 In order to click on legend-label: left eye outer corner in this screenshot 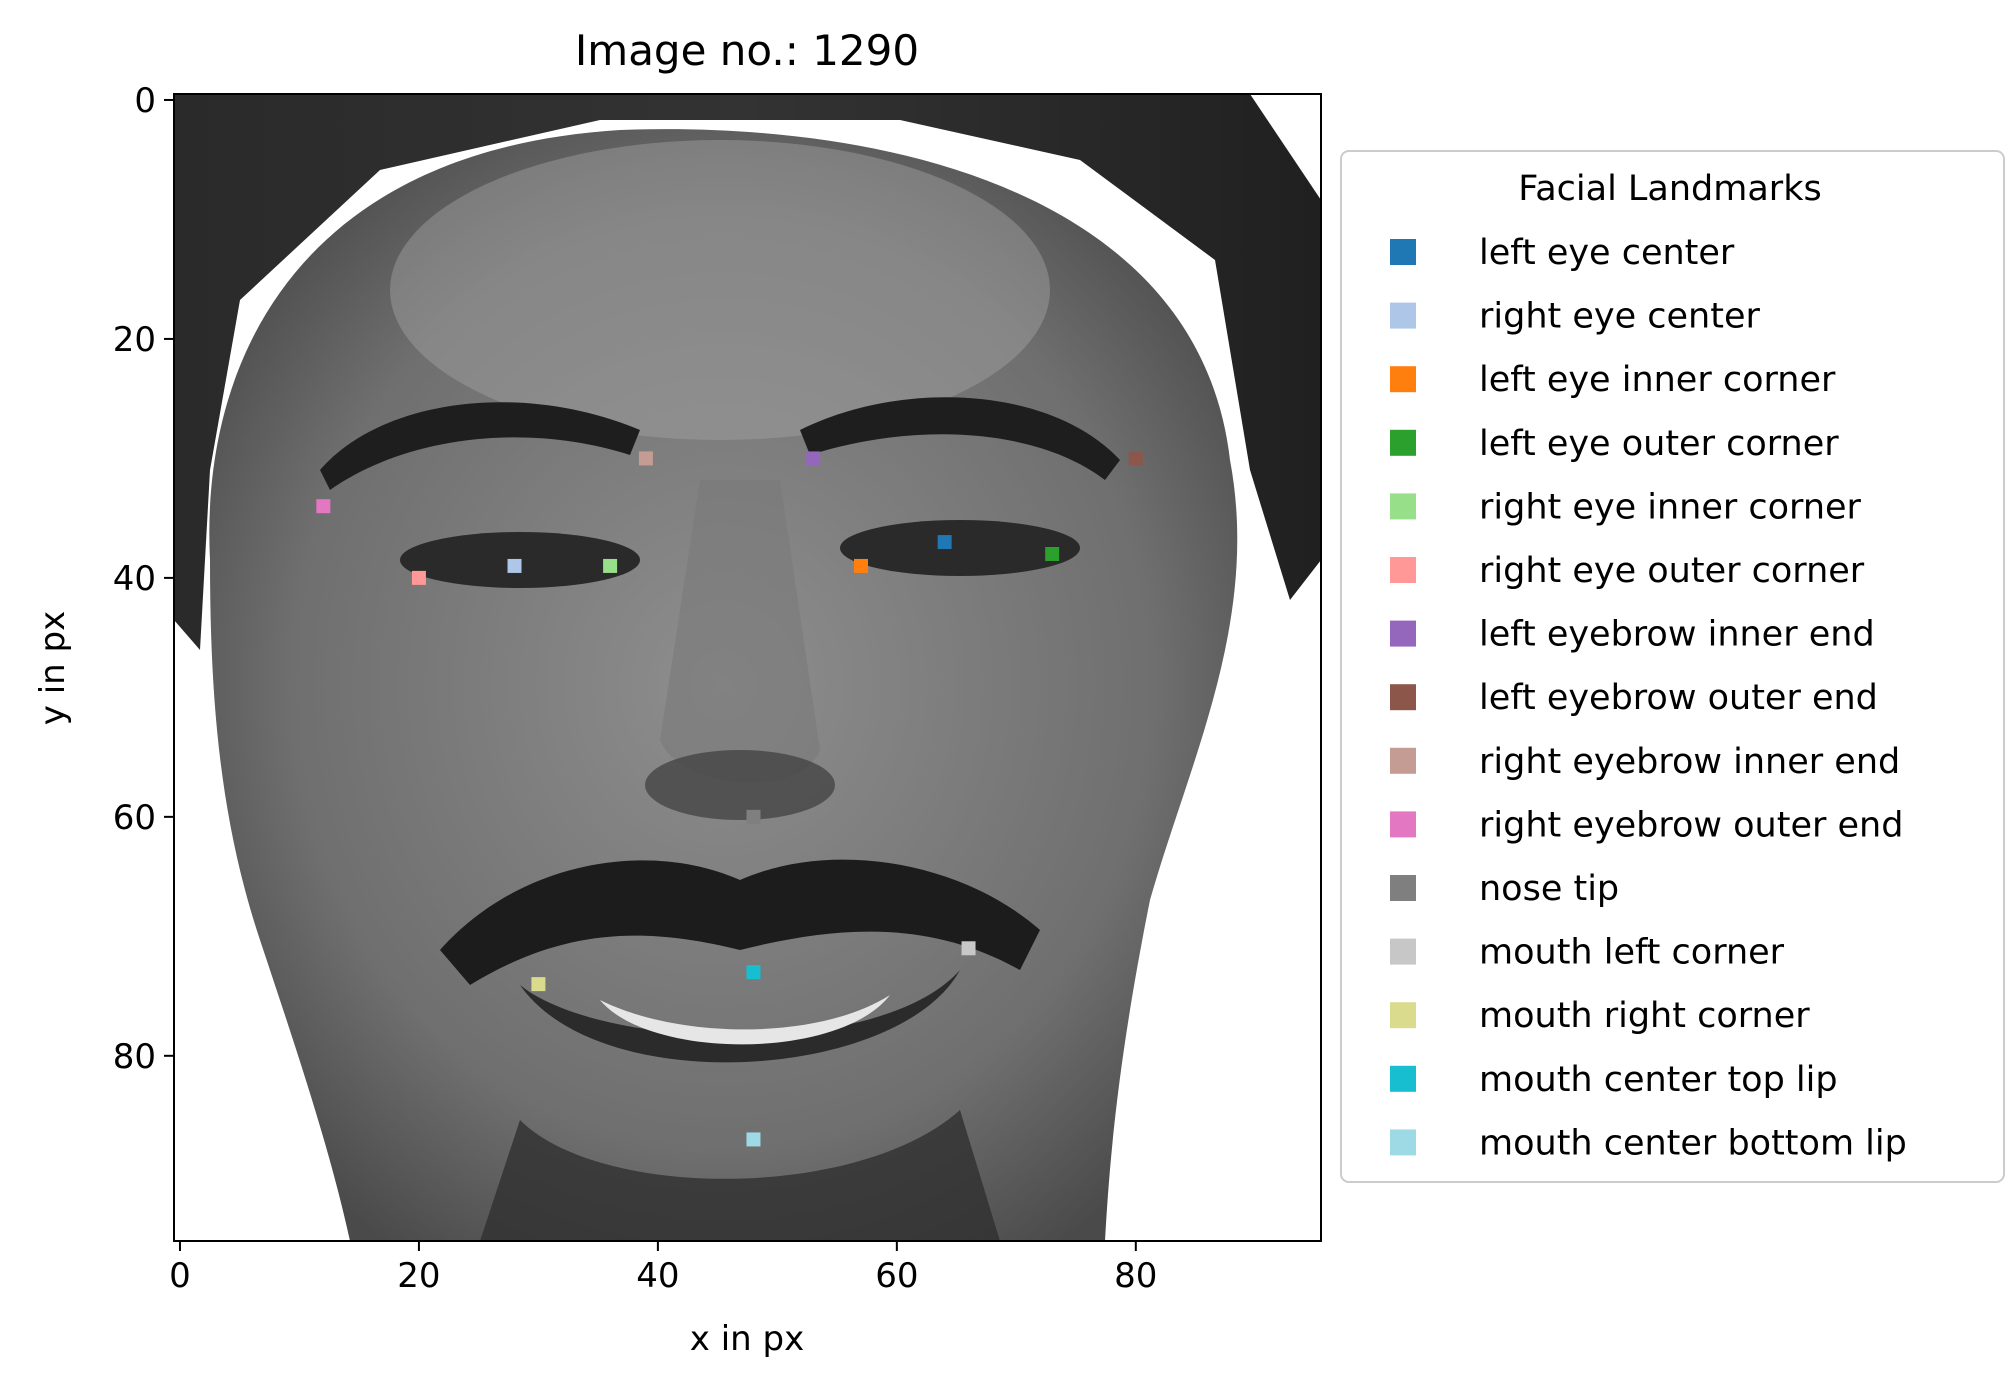, I will do `click(1659, 444)`.